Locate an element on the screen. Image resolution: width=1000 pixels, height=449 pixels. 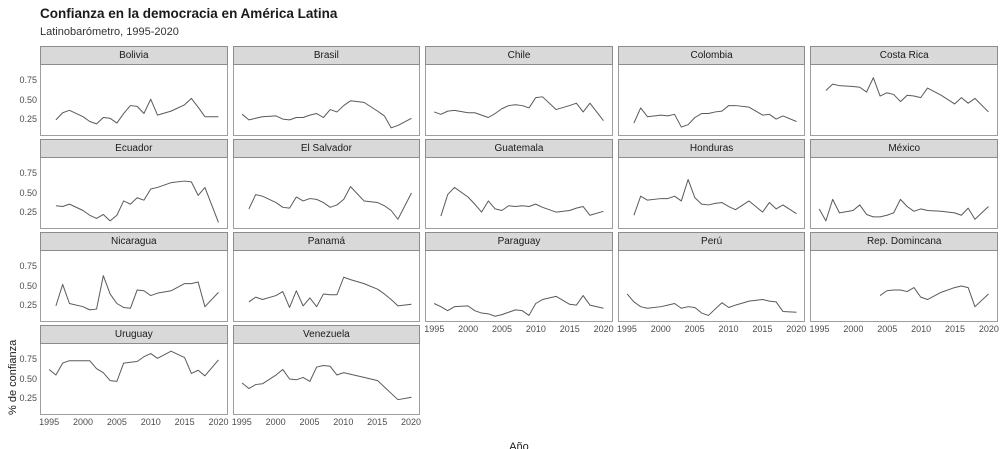
trend-line-ecuador is located at coordinates (137, 201).